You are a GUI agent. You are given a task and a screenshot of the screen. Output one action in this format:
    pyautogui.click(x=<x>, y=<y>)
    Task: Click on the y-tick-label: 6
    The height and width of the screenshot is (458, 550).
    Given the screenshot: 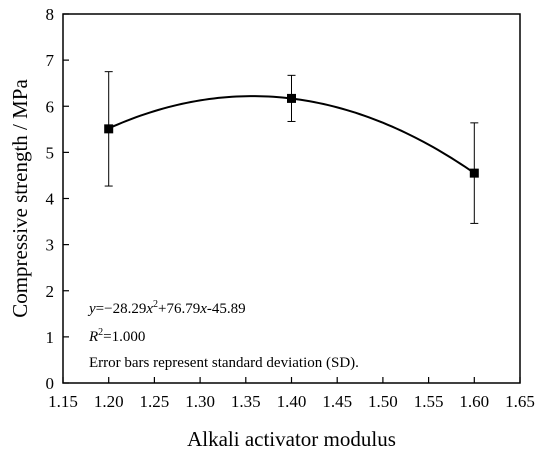 What is the action you would take?
    pyautogui.click(x=50, y=106)
    